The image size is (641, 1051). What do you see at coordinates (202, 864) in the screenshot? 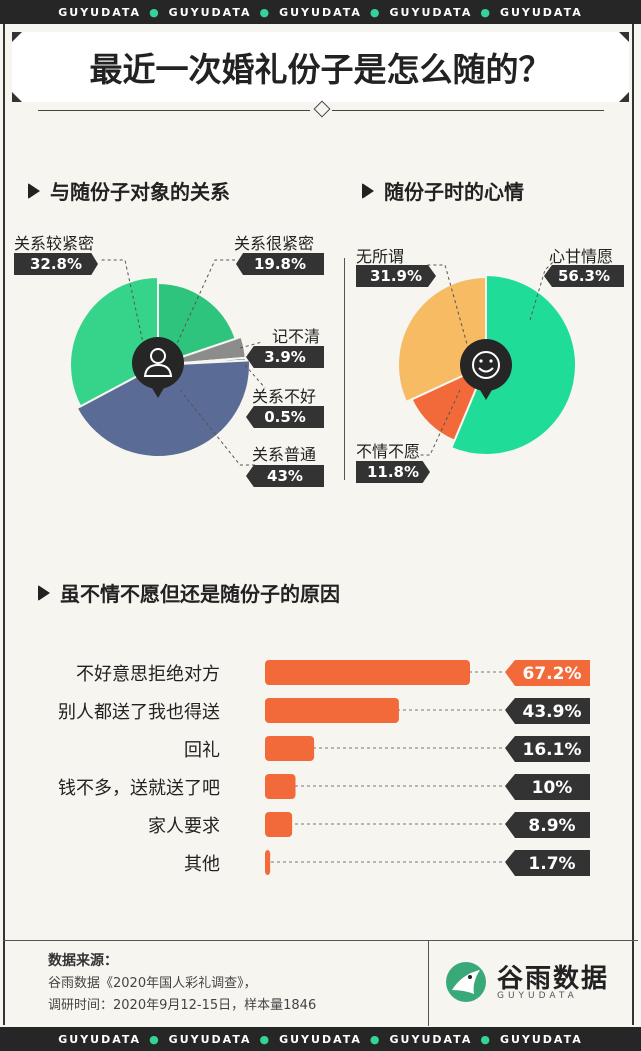
I see `bar-category-label: 其他` at bounding box center [202, 864].